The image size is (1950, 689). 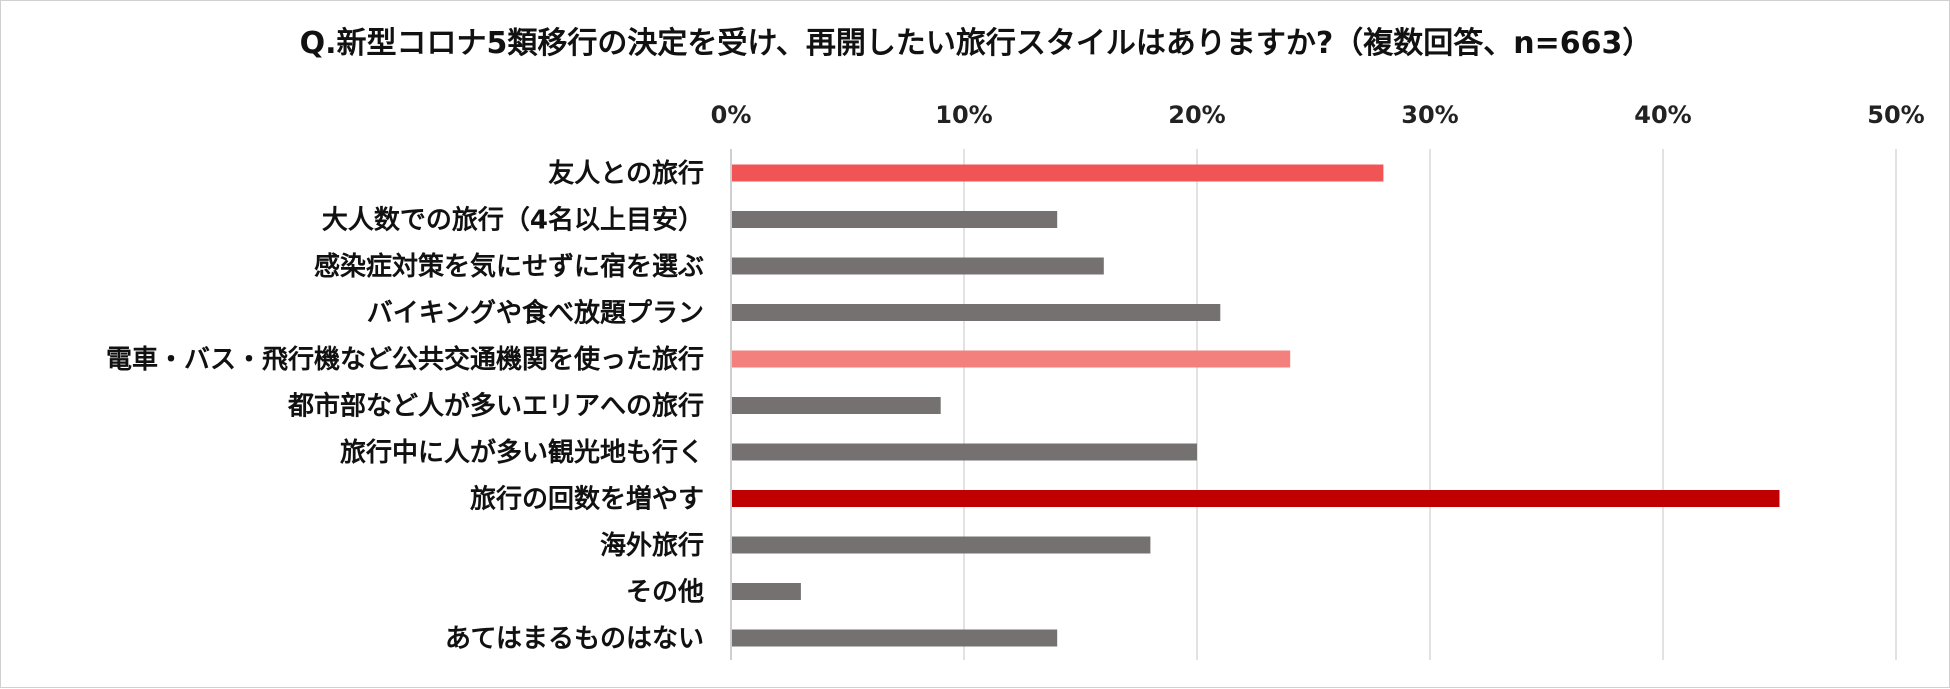 What do you see at coordinates (574, 639) in the screenshot?
I see `category-label: あてはまるものはない` at bounding box center [574, 639].